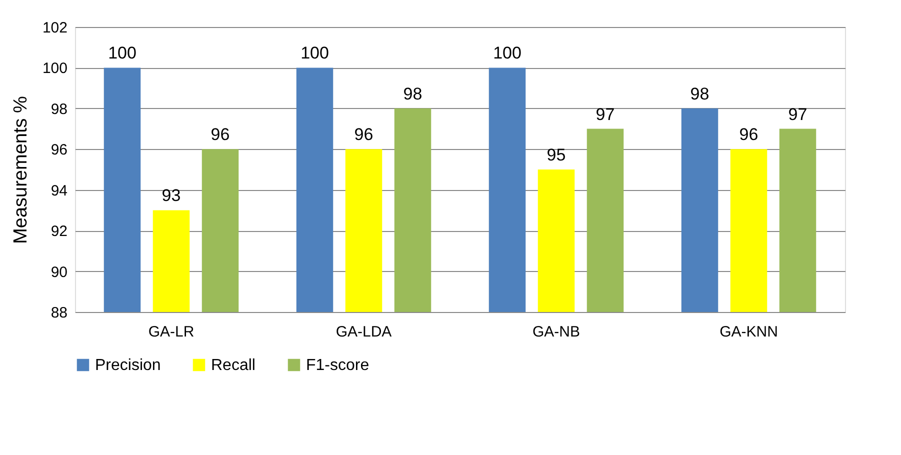 The width and height of the screenshot is (901, 455). Describe the element at coordinates (556, 155) in the screenshot. I see `data-label: 95` at that location.